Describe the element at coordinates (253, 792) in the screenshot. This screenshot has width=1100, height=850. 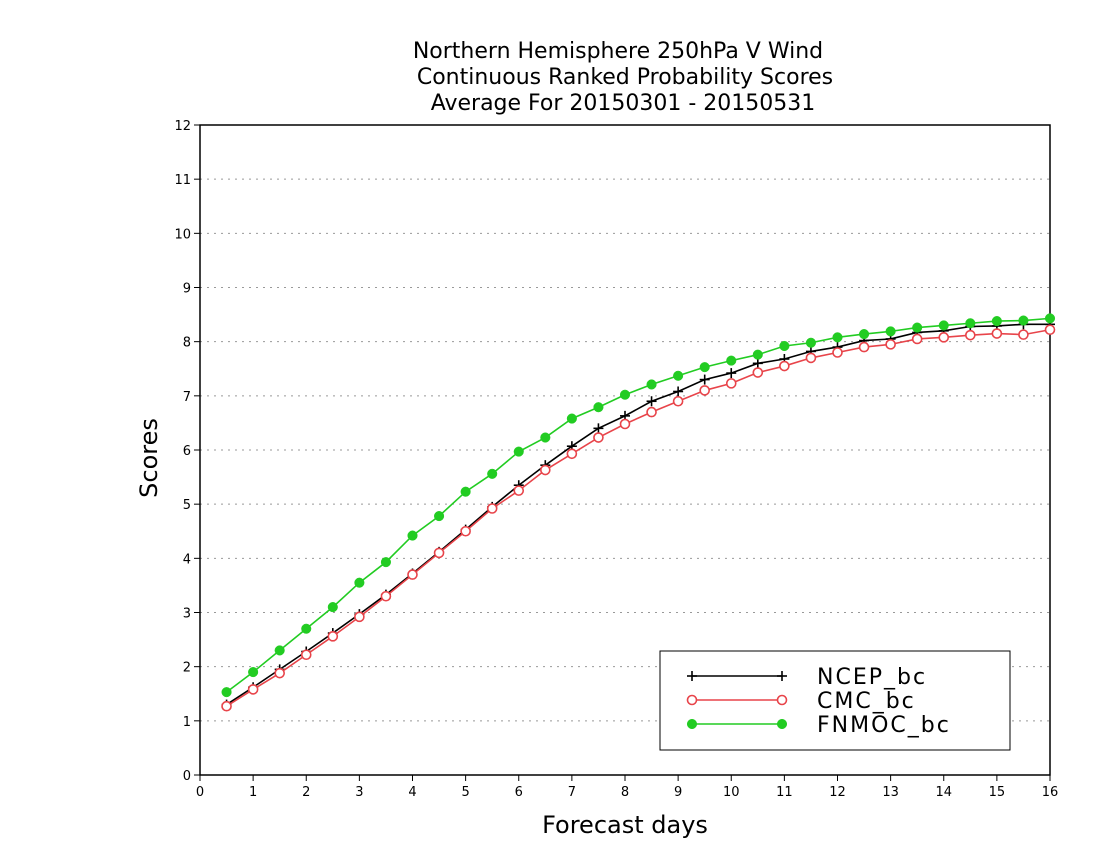
I see `x-tick-label: 1` at that location.